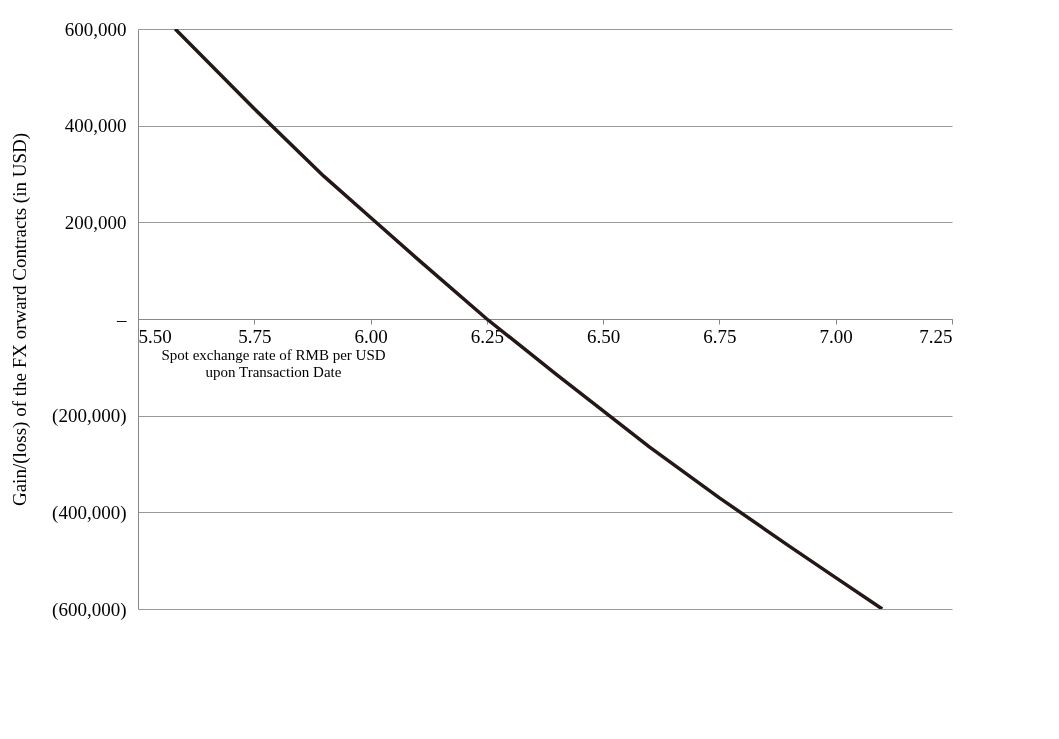 The width and height of the screenshot is (1059, 739). Describe the element at coordinates (604, 336) in the screenshot. I see `x-tick-label: 6.50` at that location.